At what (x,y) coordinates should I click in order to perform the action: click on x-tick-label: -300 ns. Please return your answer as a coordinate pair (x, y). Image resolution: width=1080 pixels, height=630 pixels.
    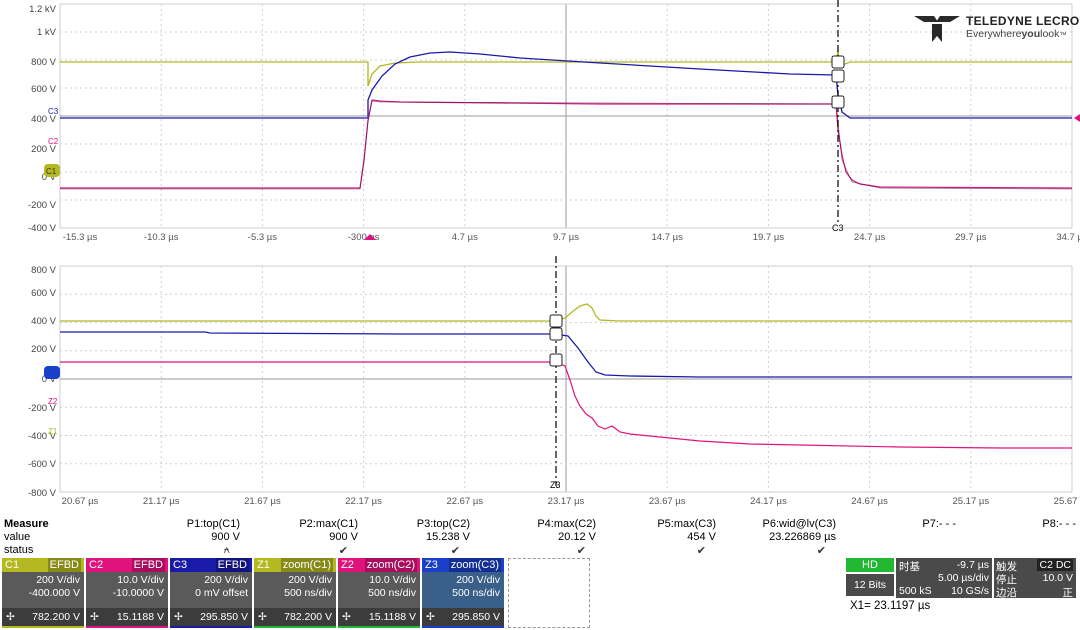
    Looking at the image, I should click on (364, 237).